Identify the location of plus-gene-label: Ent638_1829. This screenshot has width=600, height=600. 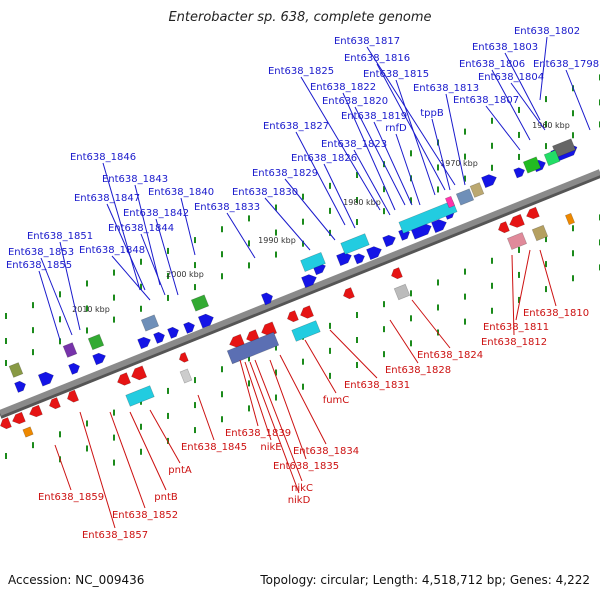
(285, 173).